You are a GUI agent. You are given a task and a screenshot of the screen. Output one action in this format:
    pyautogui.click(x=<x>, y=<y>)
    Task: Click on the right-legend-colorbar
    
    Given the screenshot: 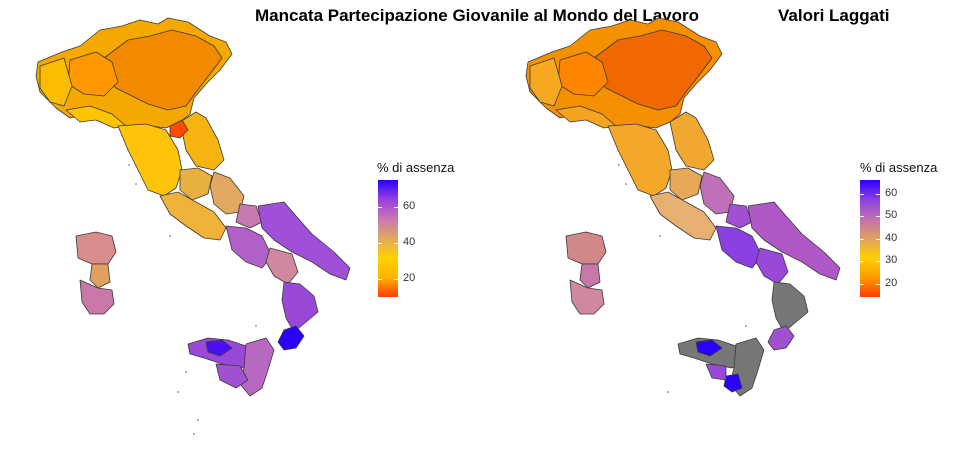 What is the action you would take?
    pyautogui.click(x=870, y=238)
    